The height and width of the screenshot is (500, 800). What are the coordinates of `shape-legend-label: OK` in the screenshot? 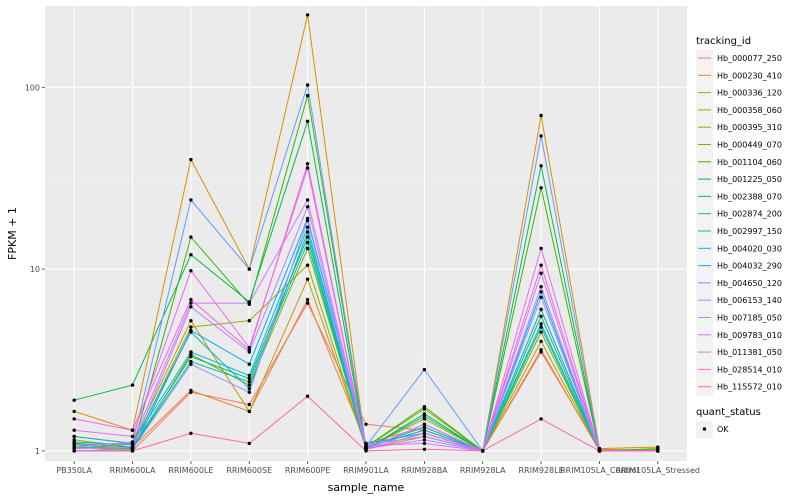 It's located at (723, 429).